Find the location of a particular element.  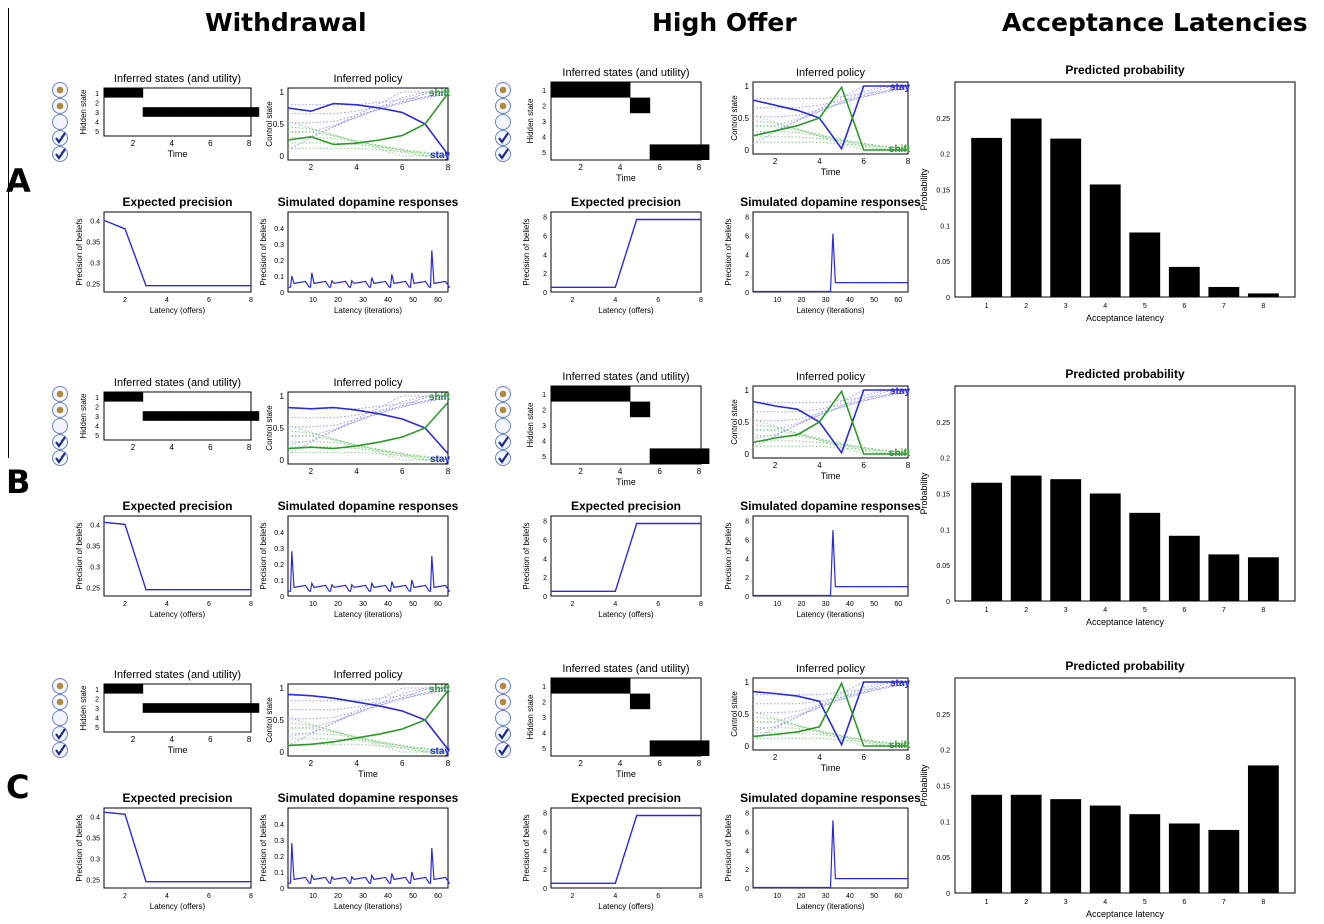

highoffer-C-dopamine-xtick: 40 is located at coordinates (850, 896).